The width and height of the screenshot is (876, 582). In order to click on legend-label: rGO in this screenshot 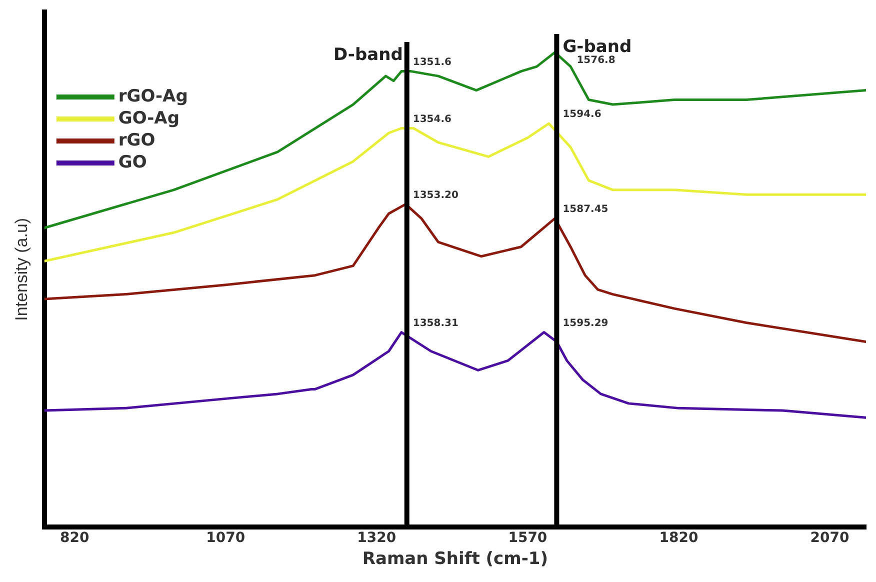, I will do `click(137, 140)`.